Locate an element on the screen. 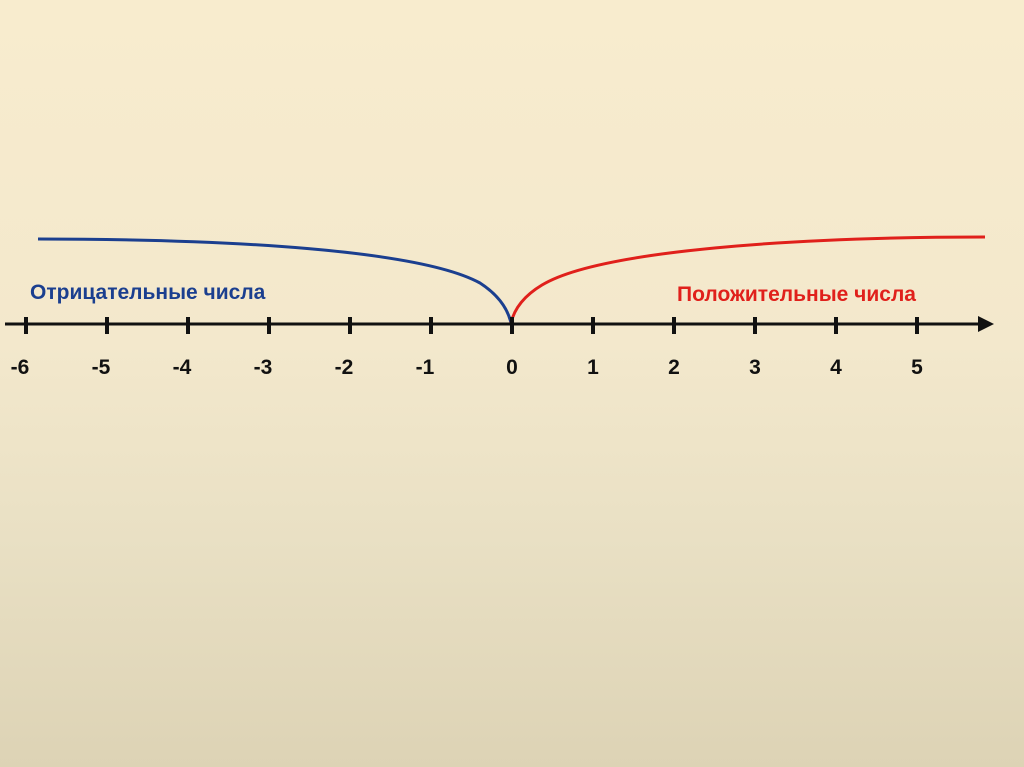  tick-label: 4 is located at coordinates (836, 367).